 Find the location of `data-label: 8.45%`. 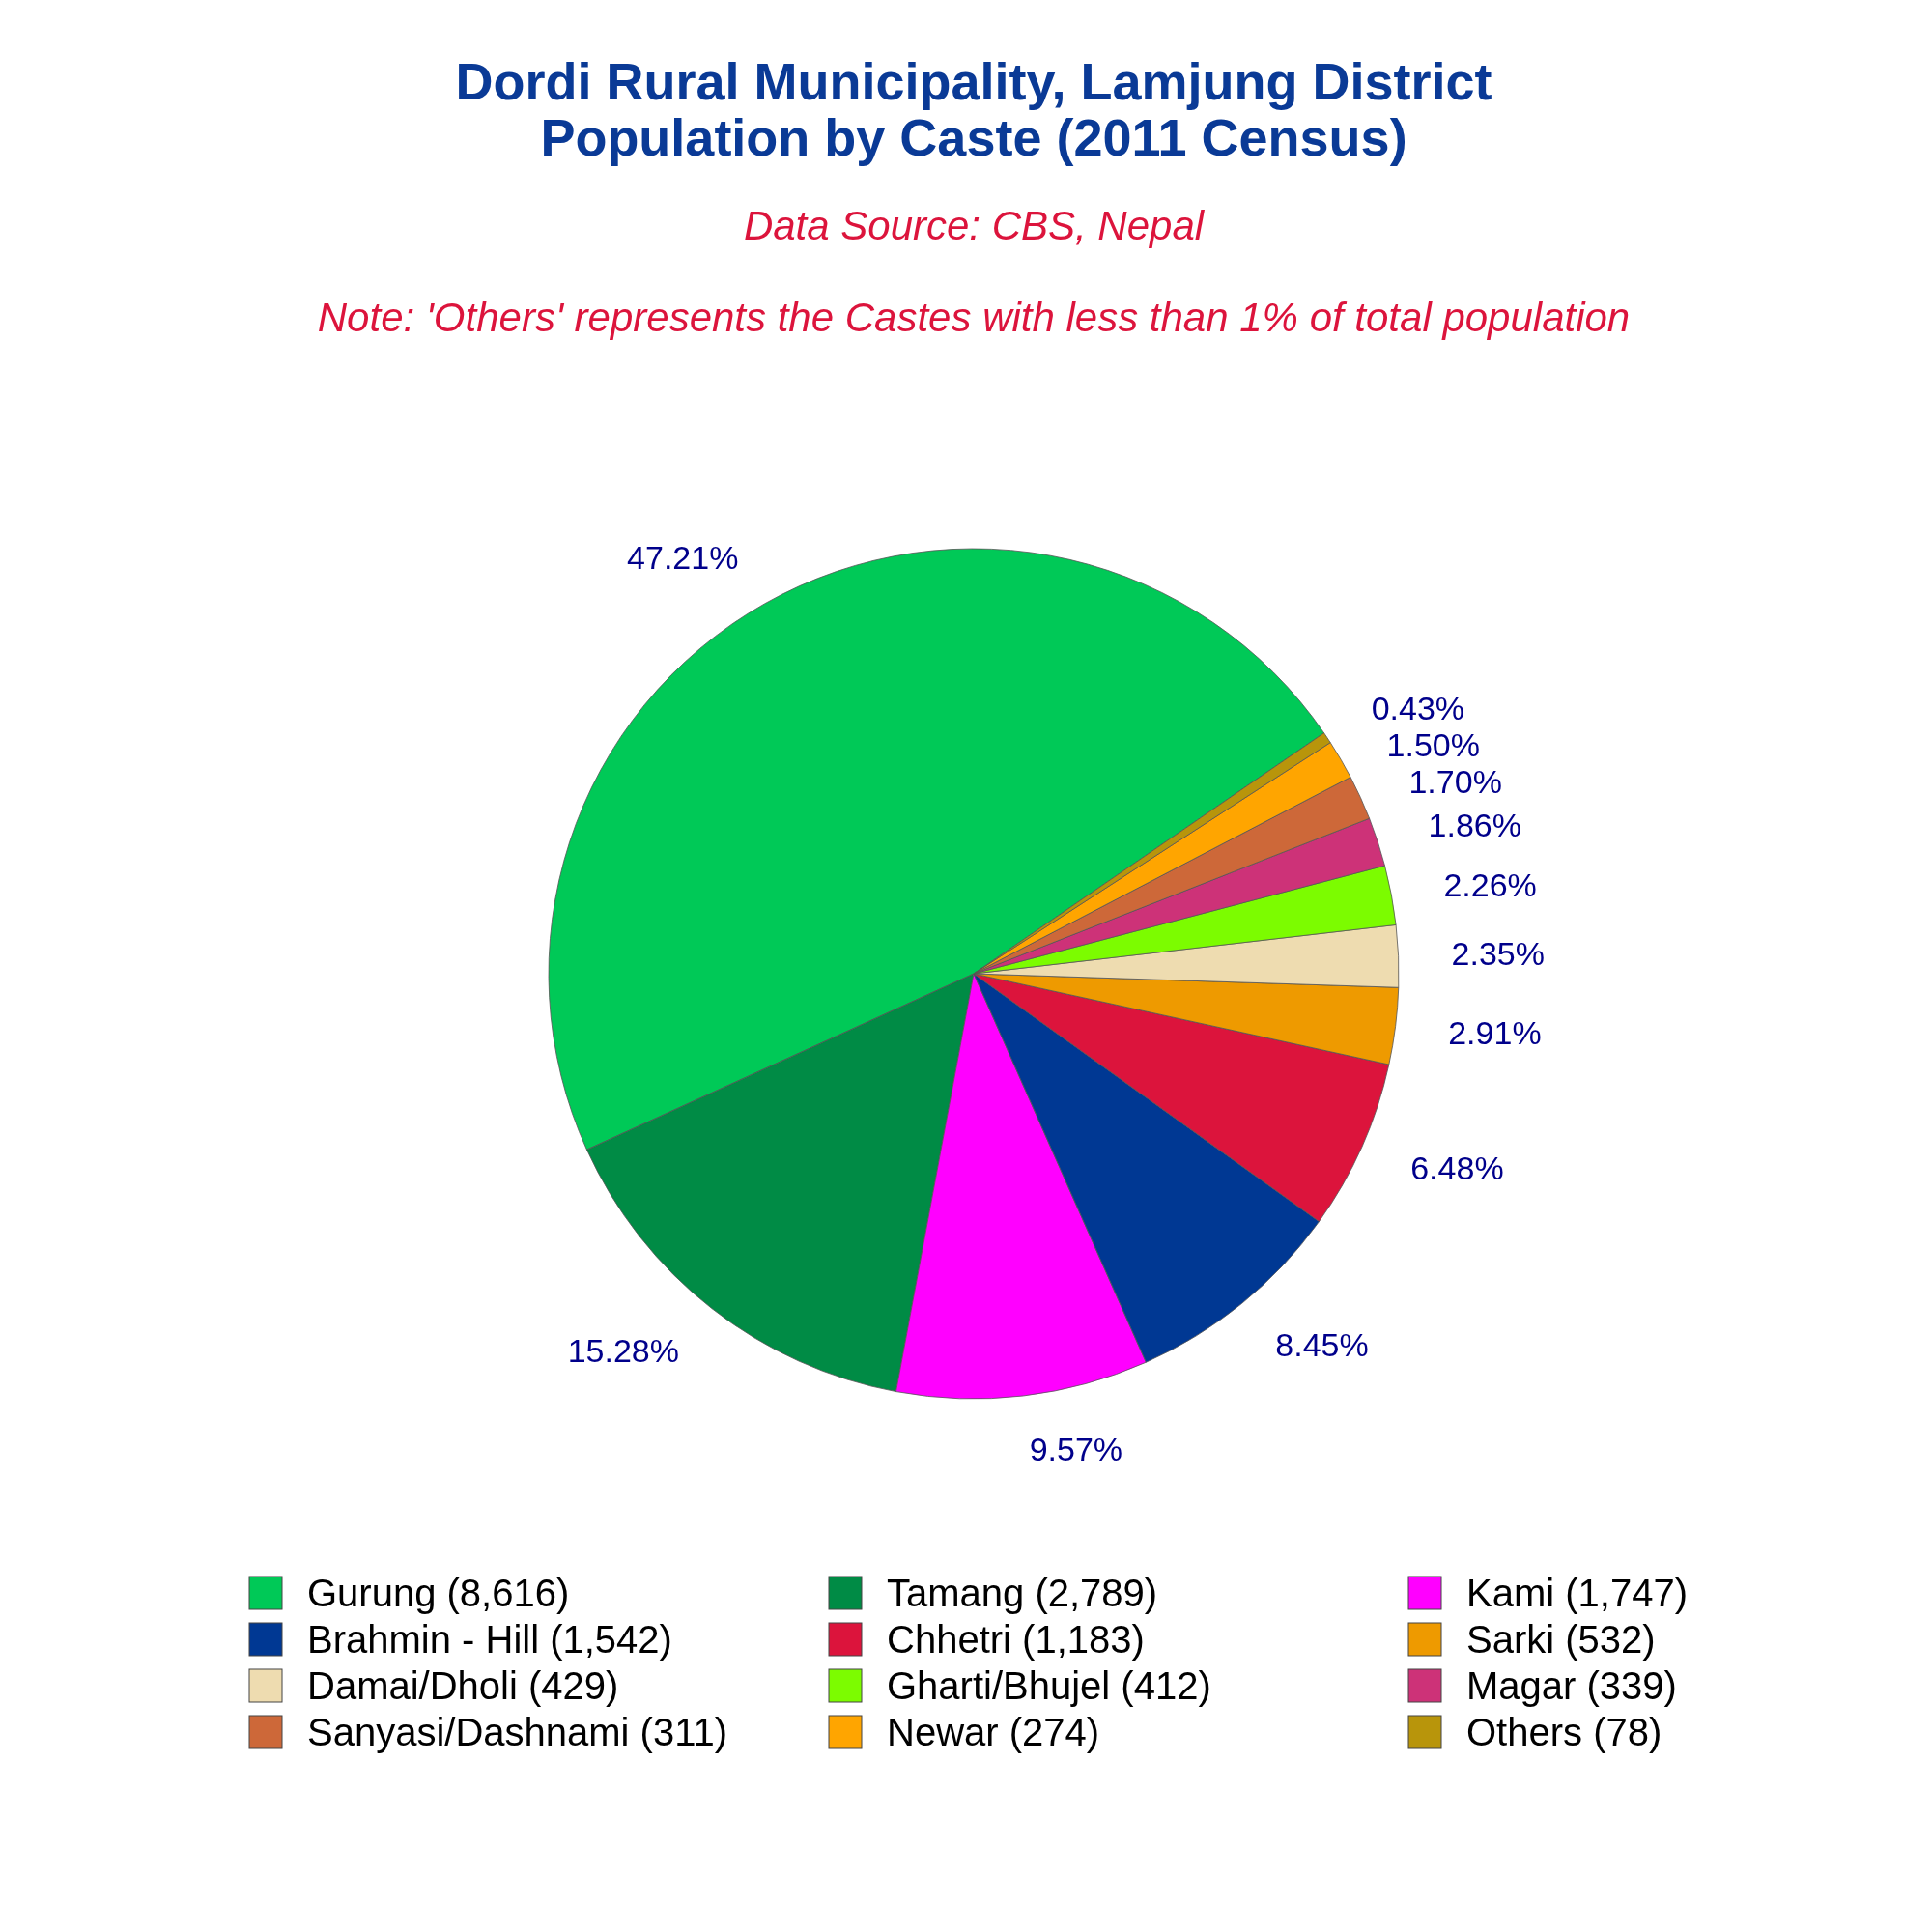

data-label: 8.45% is located at coordinates (1322, 1344).